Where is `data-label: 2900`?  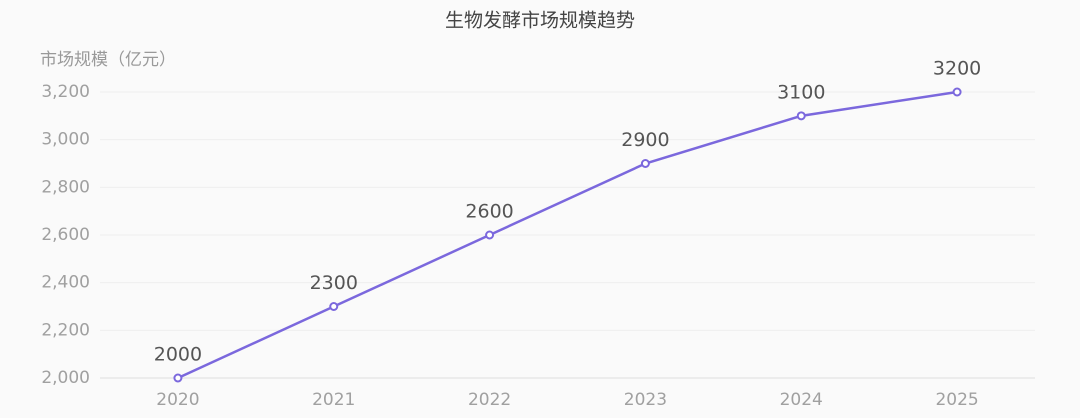
data-label: 2900 is located at coordinates (645, 140).